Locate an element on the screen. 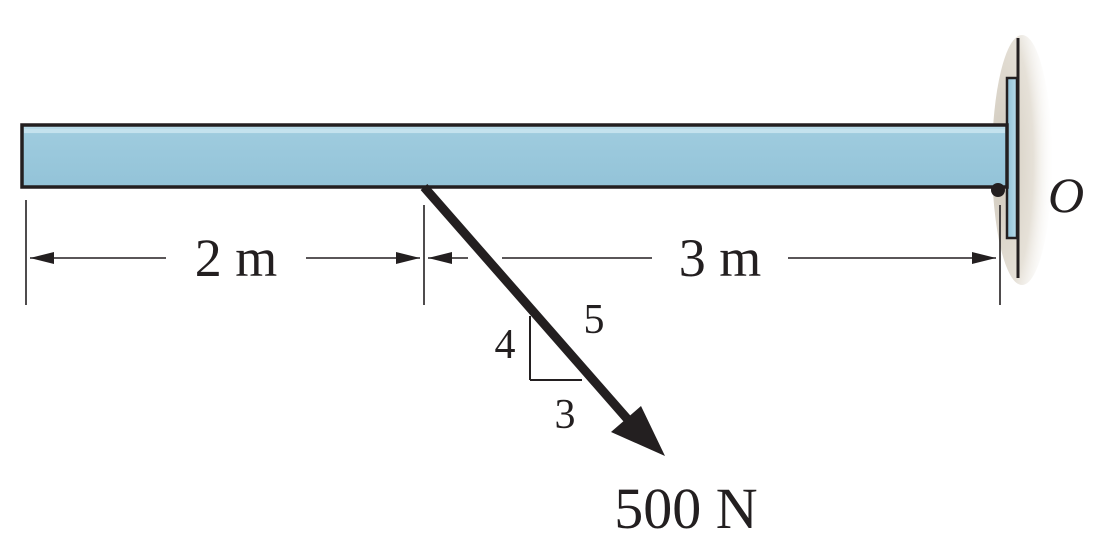  dim-2m-right-arrowhead is located at coordinates (408, 258).